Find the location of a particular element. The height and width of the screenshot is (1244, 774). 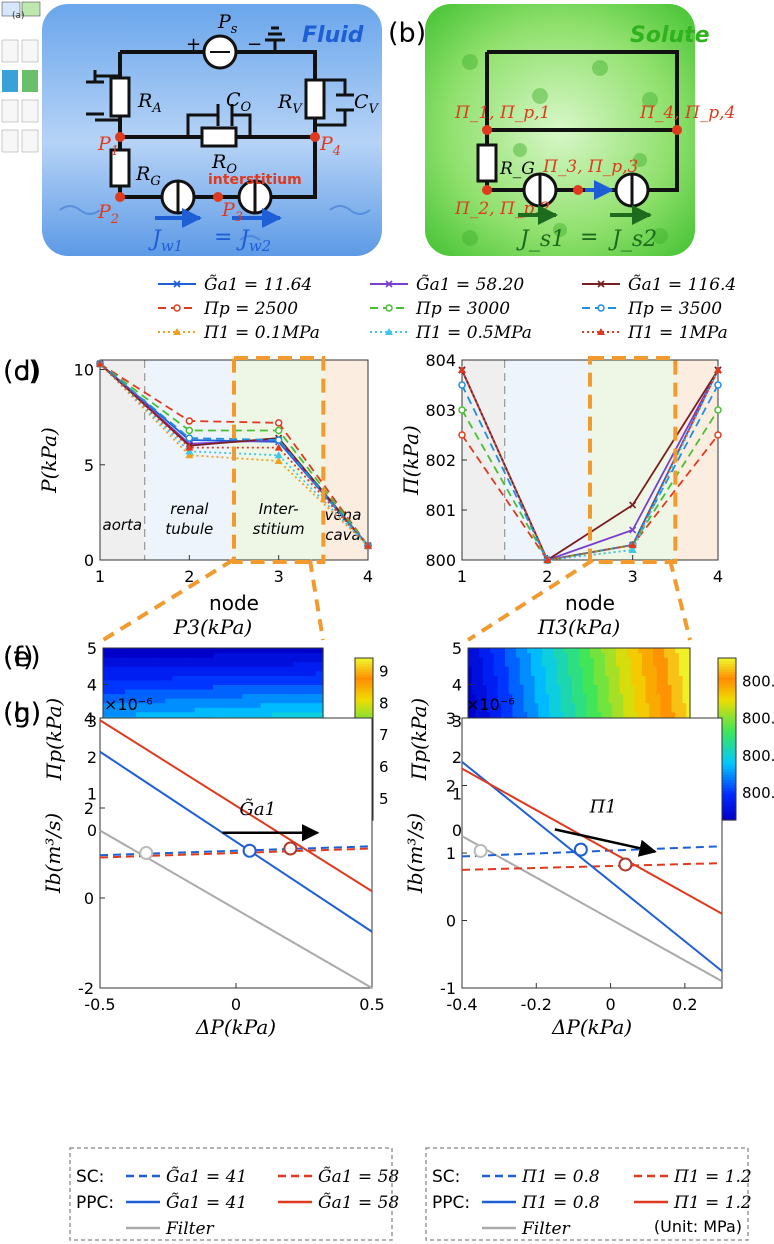

y-tick-label: 3 is located at coordinates (92, 721).